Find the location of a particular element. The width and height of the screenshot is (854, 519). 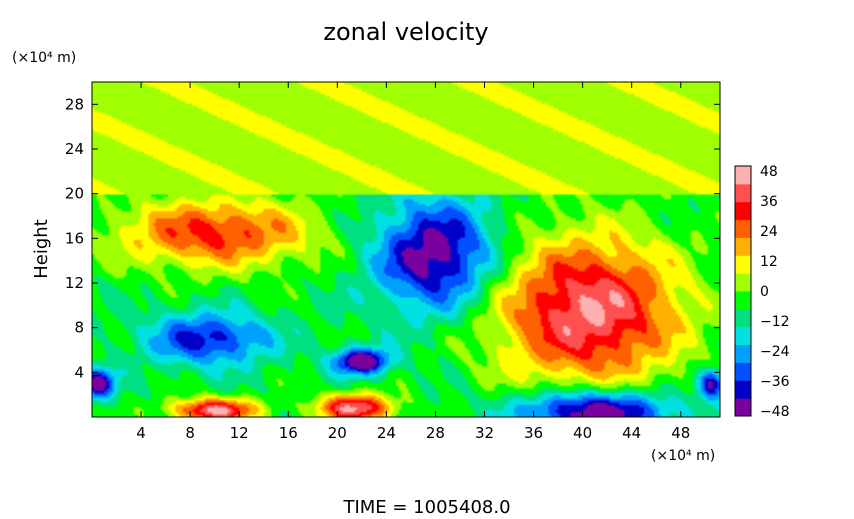

x-tick-label-32: 32 is located at coordinates (484, 433).